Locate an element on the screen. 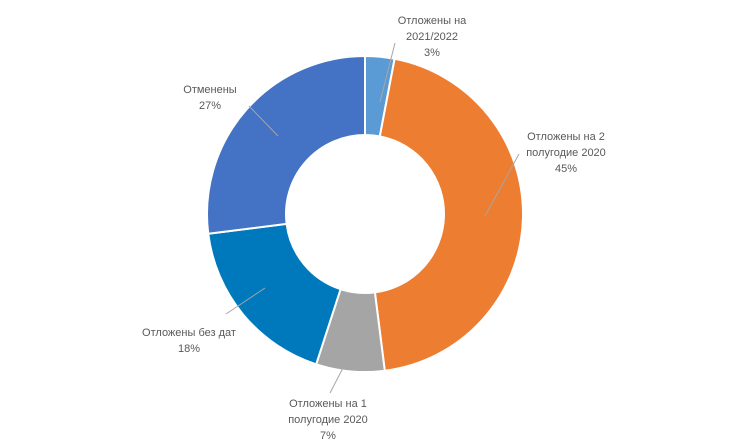 This screenshot has height=447, width=750. slice-value-label-5: 27% is located at coordinates (210, 106).